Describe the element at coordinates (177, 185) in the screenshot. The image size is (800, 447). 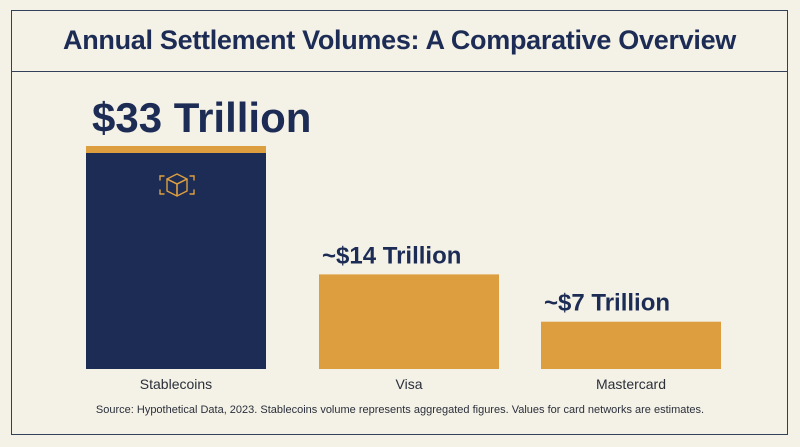
I see `crypto-cube-icon` at that location.